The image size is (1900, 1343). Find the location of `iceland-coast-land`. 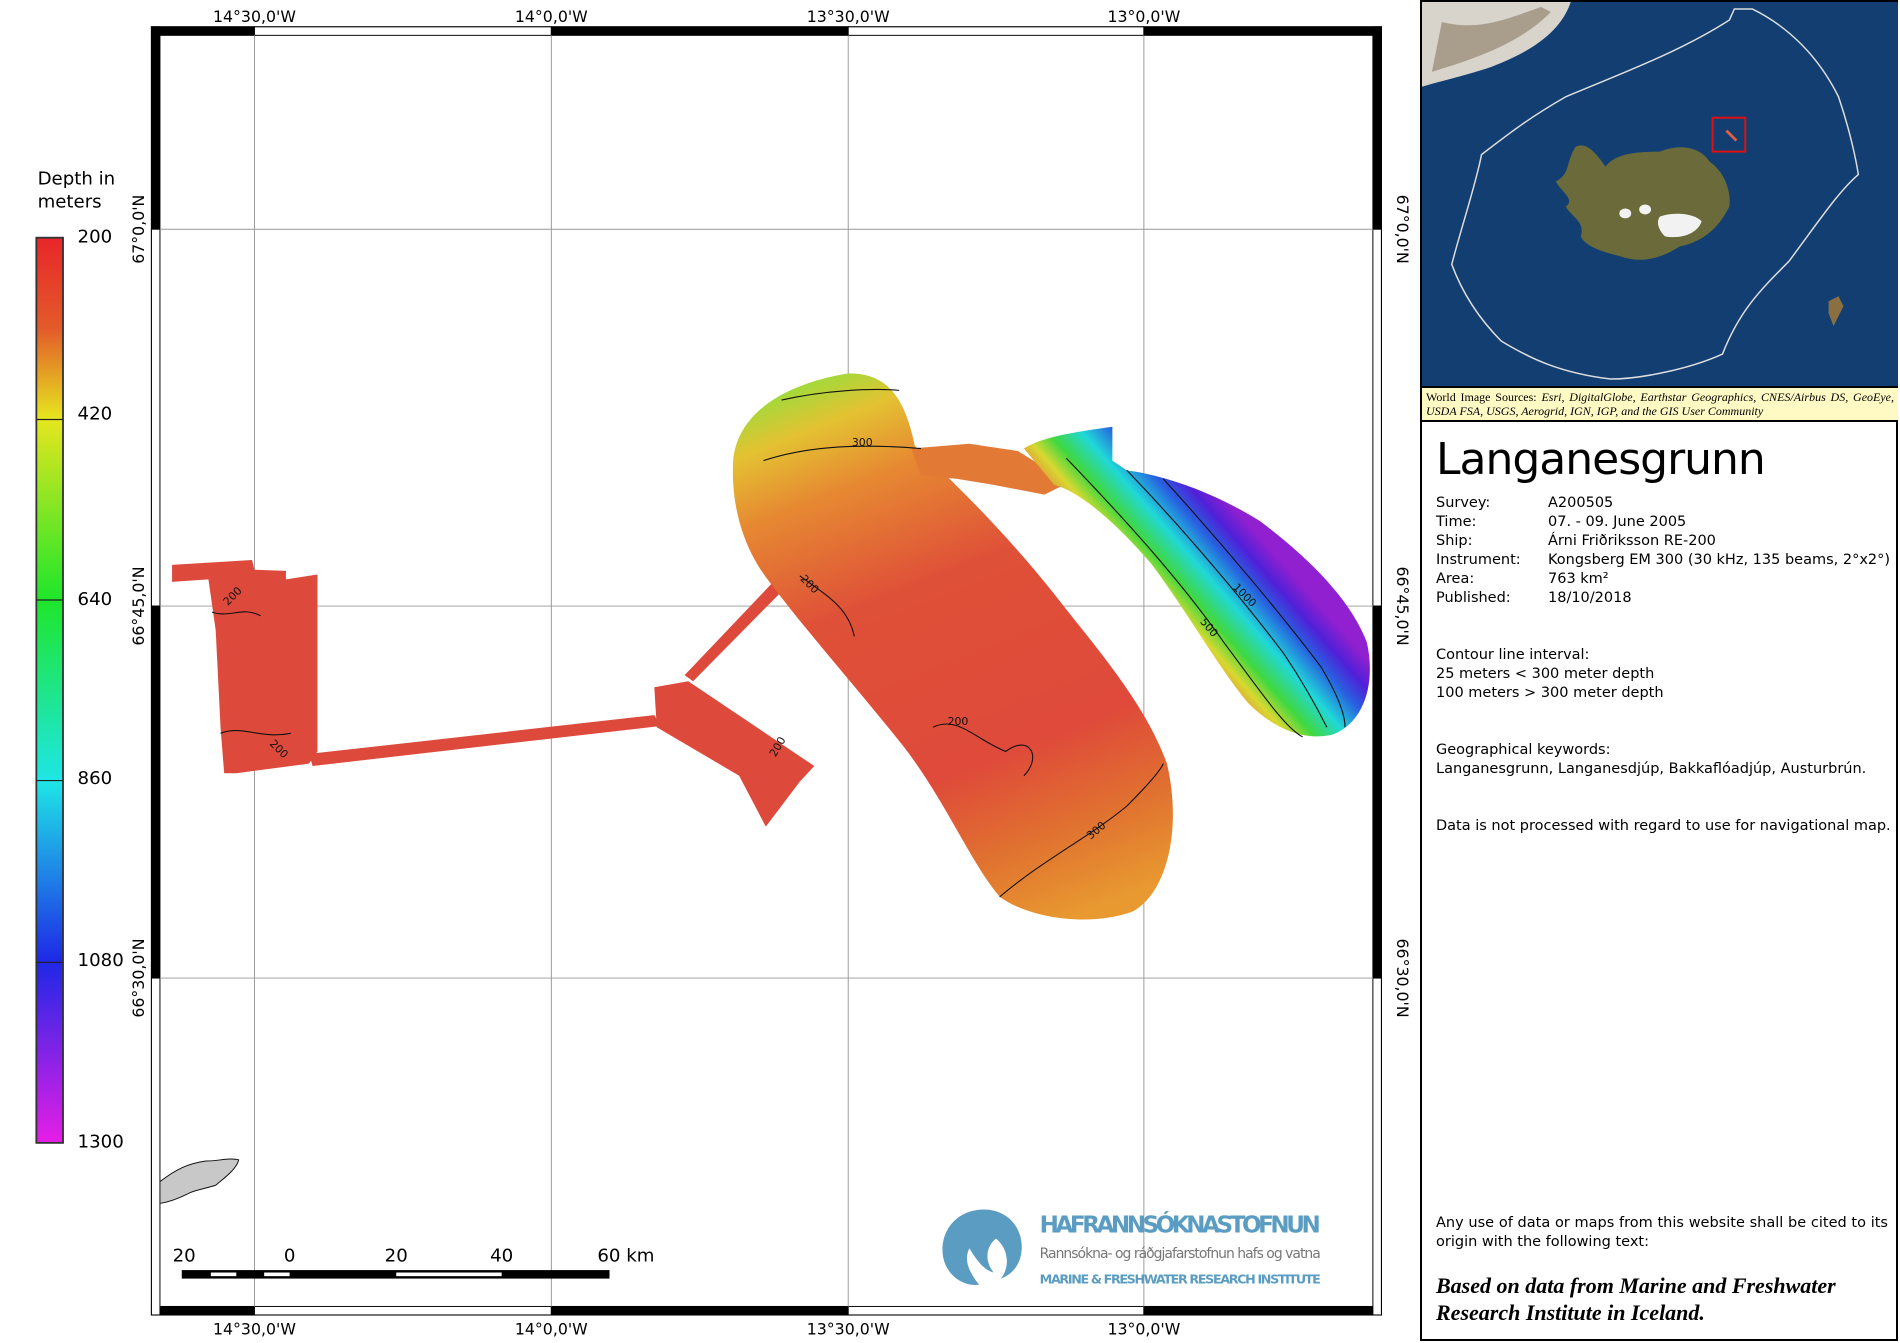

iceland-coast-land is located at coordinates (199, 1181).